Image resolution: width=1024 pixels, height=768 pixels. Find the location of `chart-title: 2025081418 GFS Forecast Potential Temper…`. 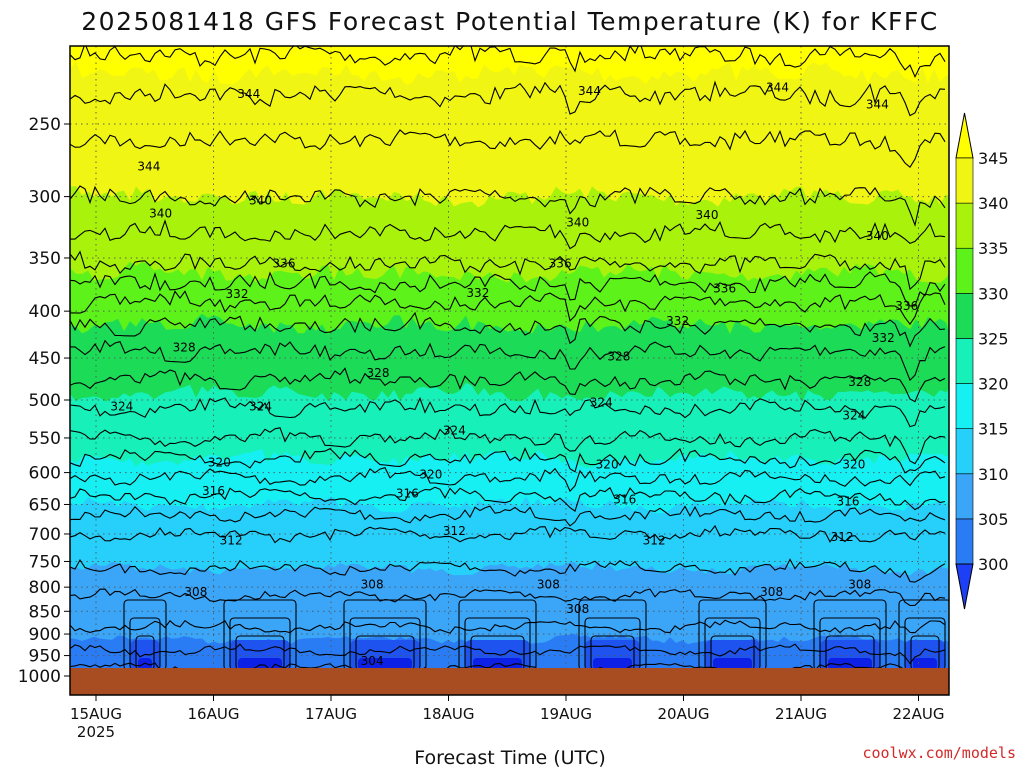

chart-title: 2025081418 GFS Forecast Potential Temper… is located at coordinates (509, 21).